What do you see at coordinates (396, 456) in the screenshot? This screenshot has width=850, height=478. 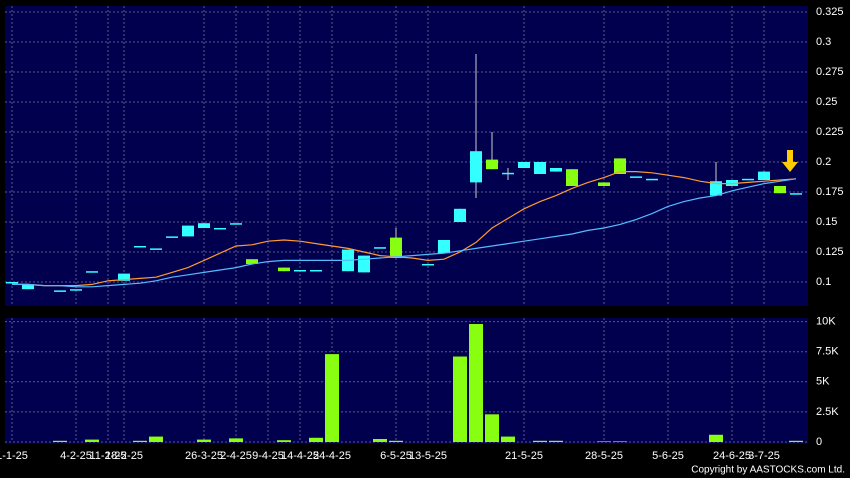 I see `x-tick-label: 6-5-25` at bounding box center [396, 456].